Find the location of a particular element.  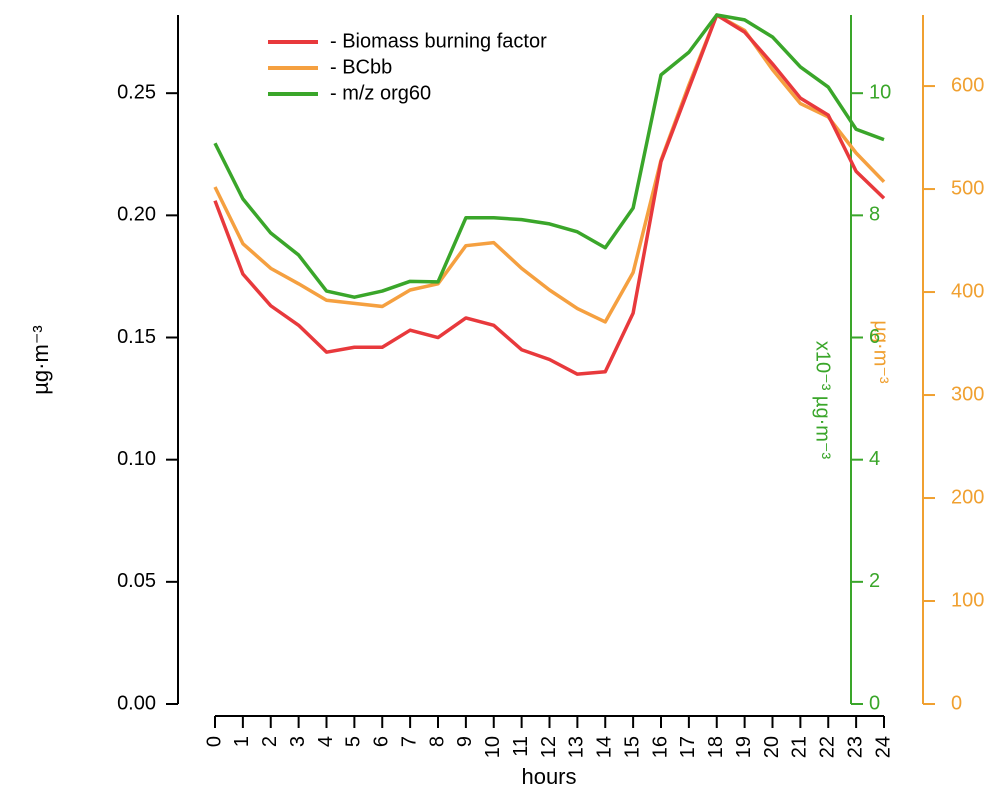

y2-axis-label: x10⁻³ µg·m⁻³ is located at coordinates (823, 400).